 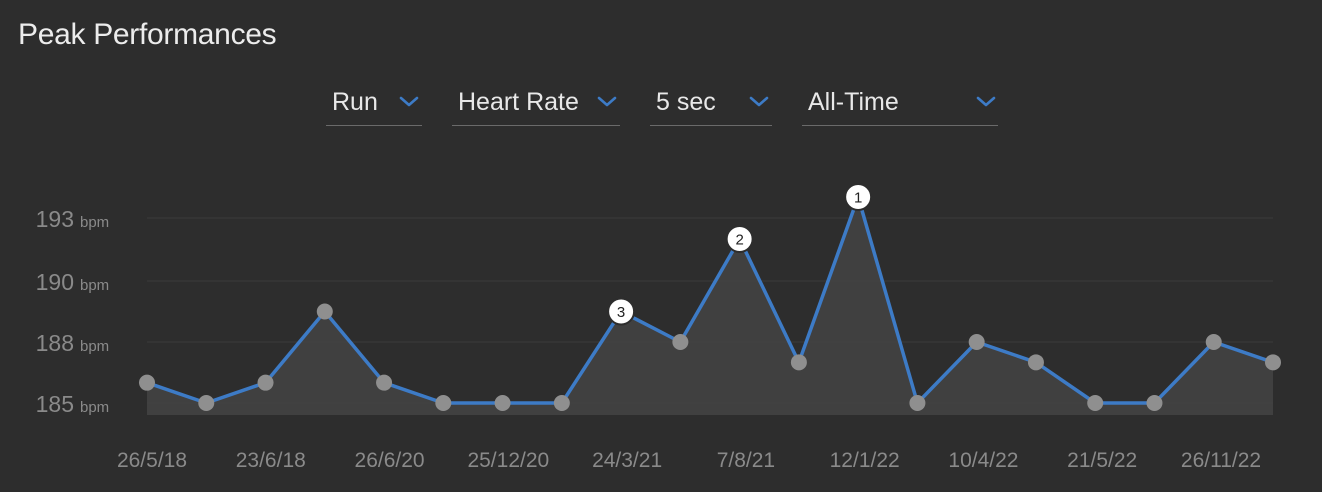 What do you see at coordinates (686, 102) in the screenshot?
I see `duration-select-value: 5 sec` at bounding box center [686, 102].